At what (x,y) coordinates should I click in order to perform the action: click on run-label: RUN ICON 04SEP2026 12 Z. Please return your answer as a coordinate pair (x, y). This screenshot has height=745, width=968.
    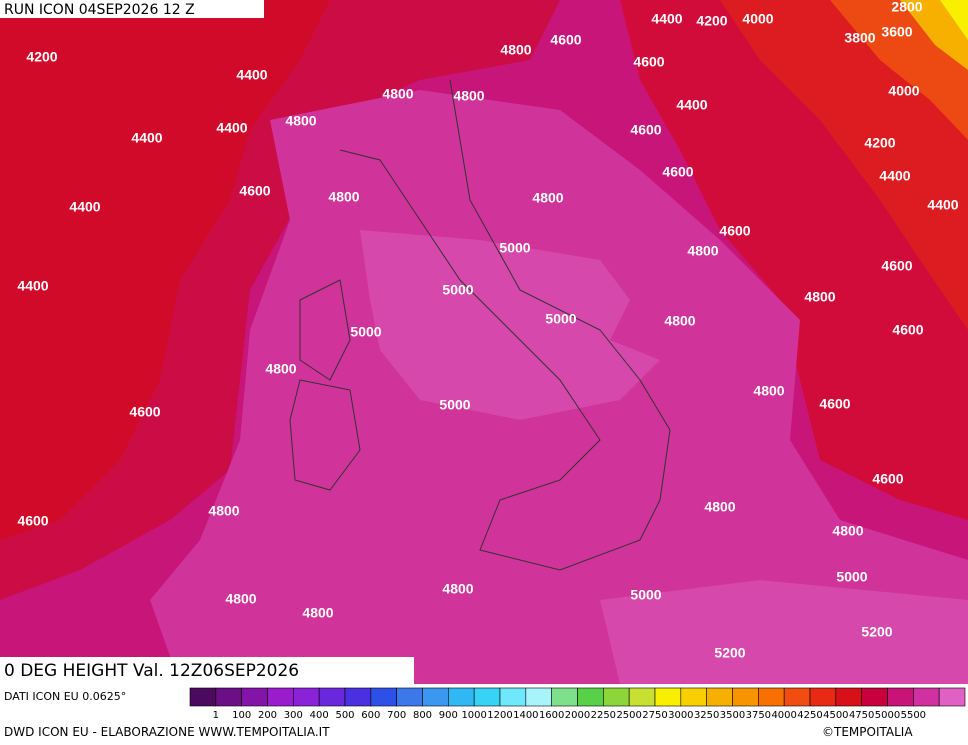
    Looking at the image, I should click on (99, 10).